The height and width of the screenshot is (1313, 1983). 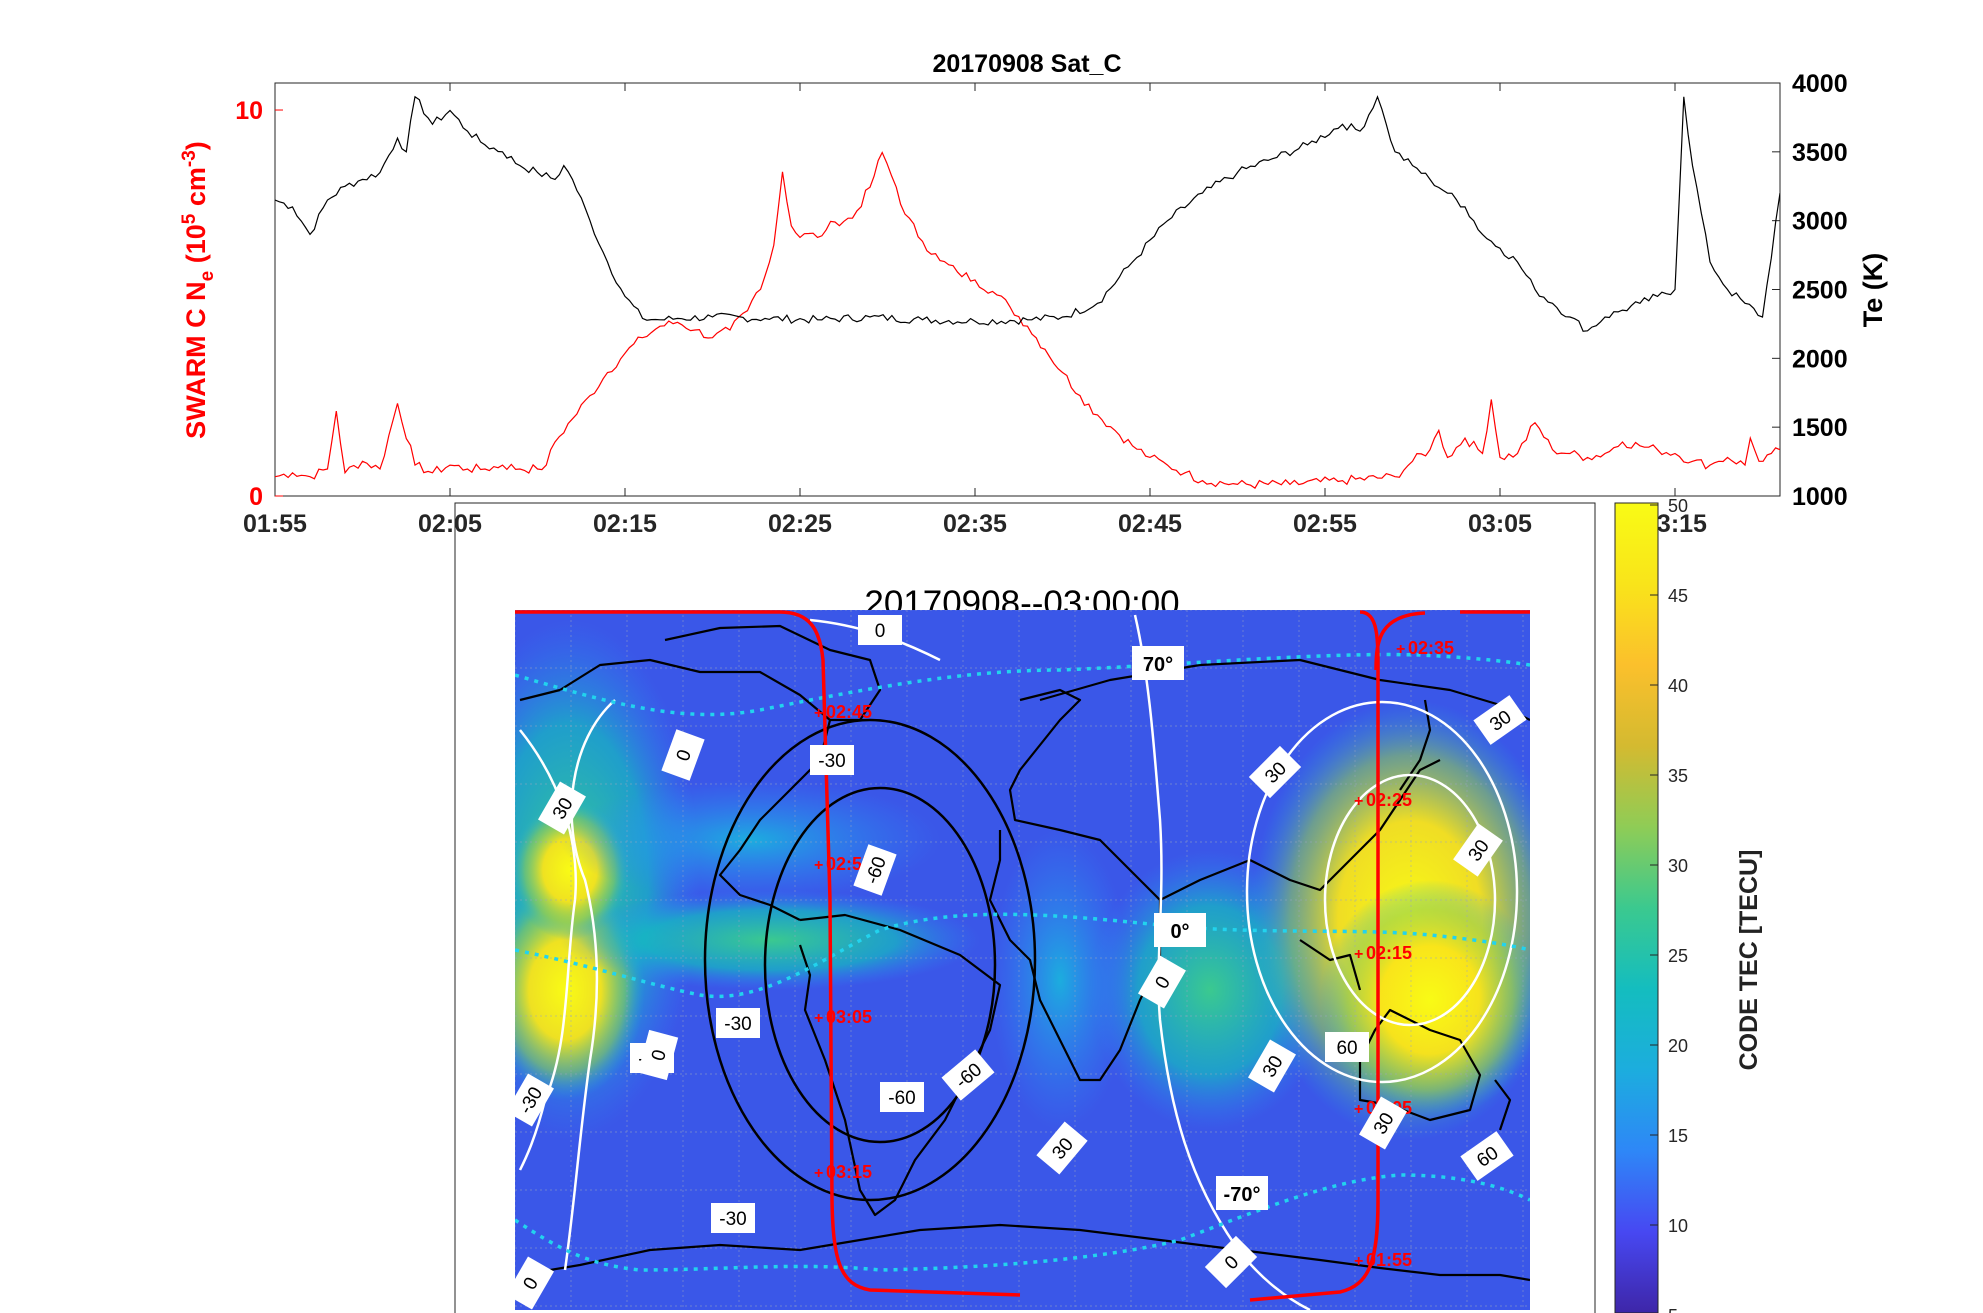 What do you see at coordinates (1431, 648) in the screenshot?
I see `track-time-label: 02:35` at bounding box center [1431, 648].